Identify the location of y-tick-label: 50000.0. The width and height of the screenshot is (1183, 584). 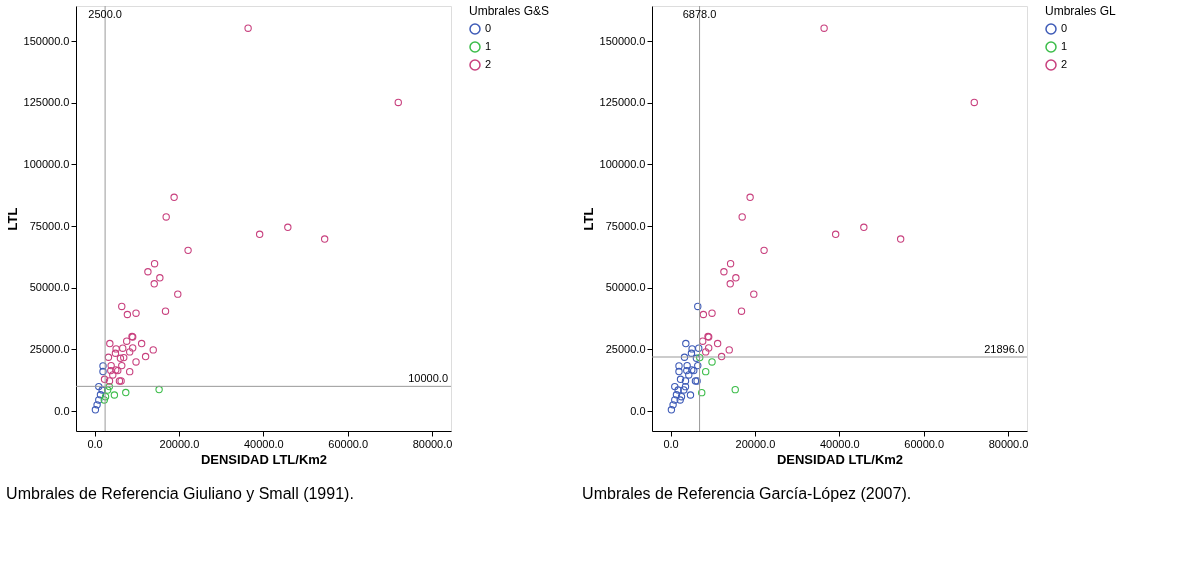
(625, 287).